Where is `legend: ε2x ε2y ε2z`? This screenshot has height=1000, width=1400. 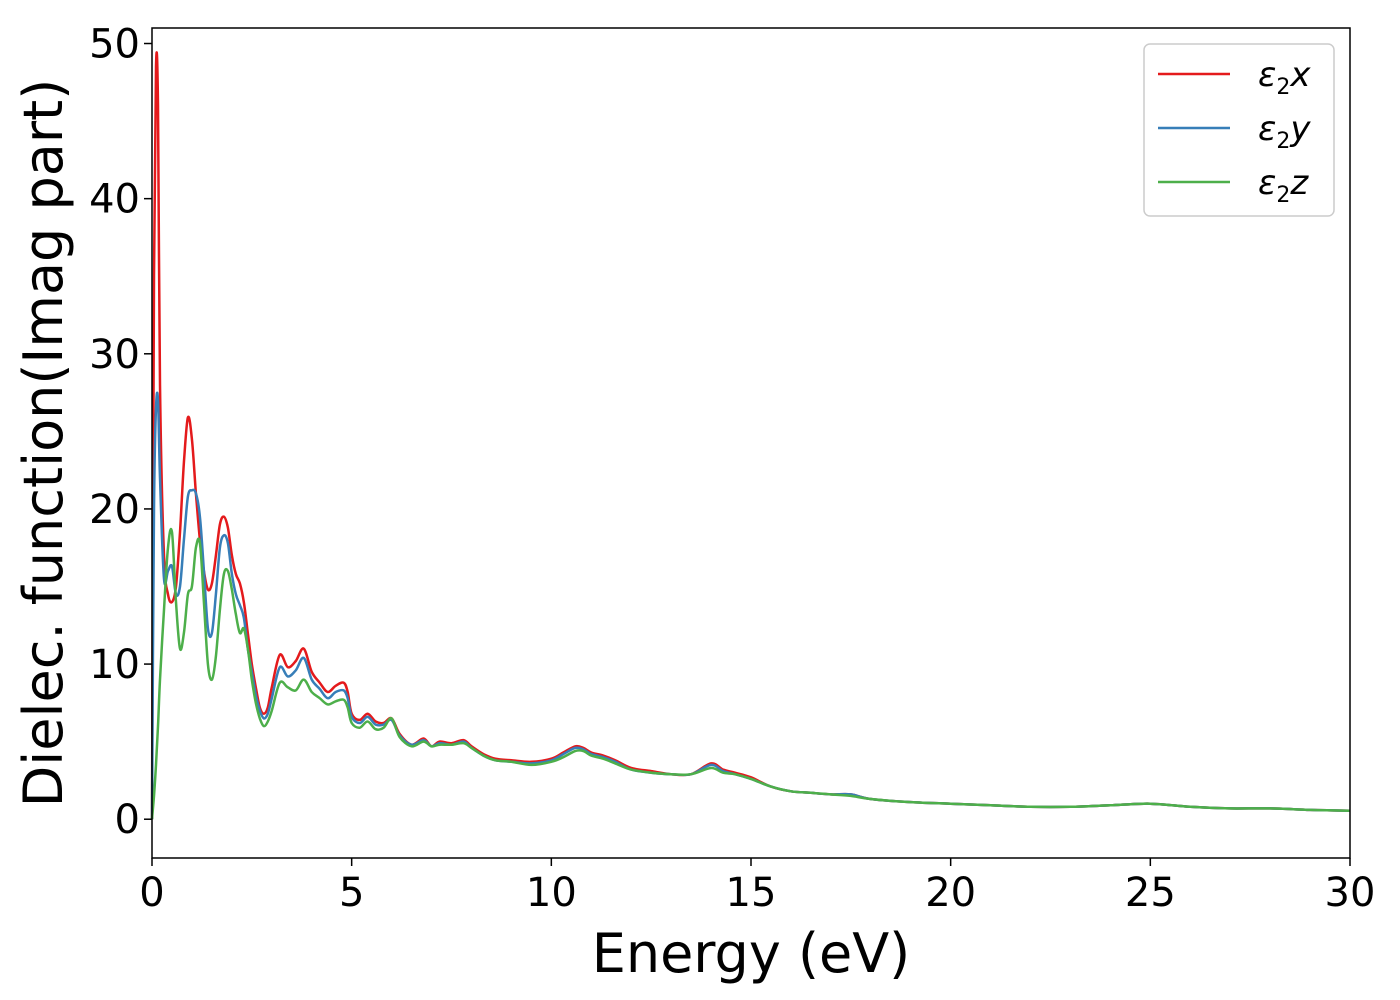 legend: ε2x ε2y ε2z is located at coordinates (1239, 130).